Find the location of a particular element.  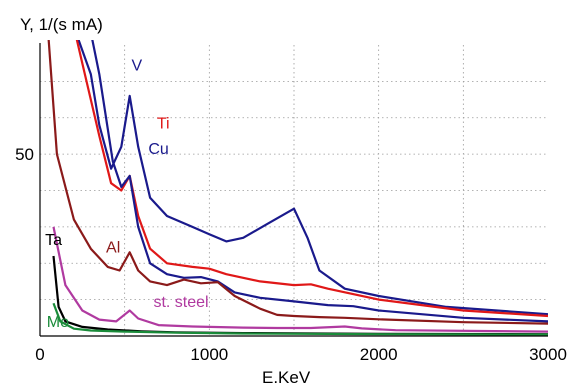

x-tick-label: 1000 is located at coordinates (209, 354).